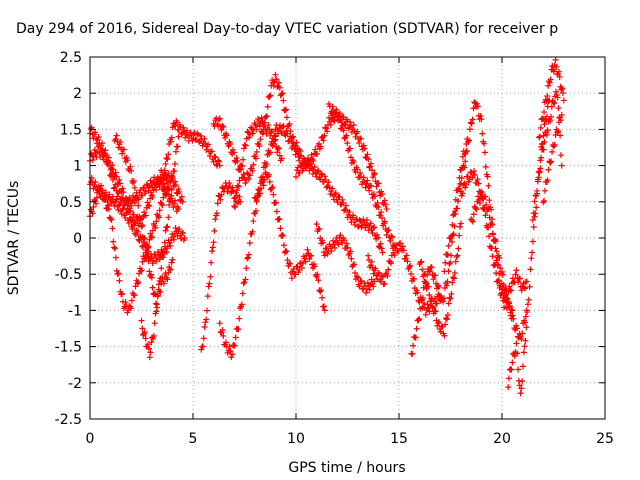 The height and width of the screenshot is (480, 640). What do you see at coordinates (134, 179) in the screenshot?
I see `series-sat-b` at bounding box center [134, 179].